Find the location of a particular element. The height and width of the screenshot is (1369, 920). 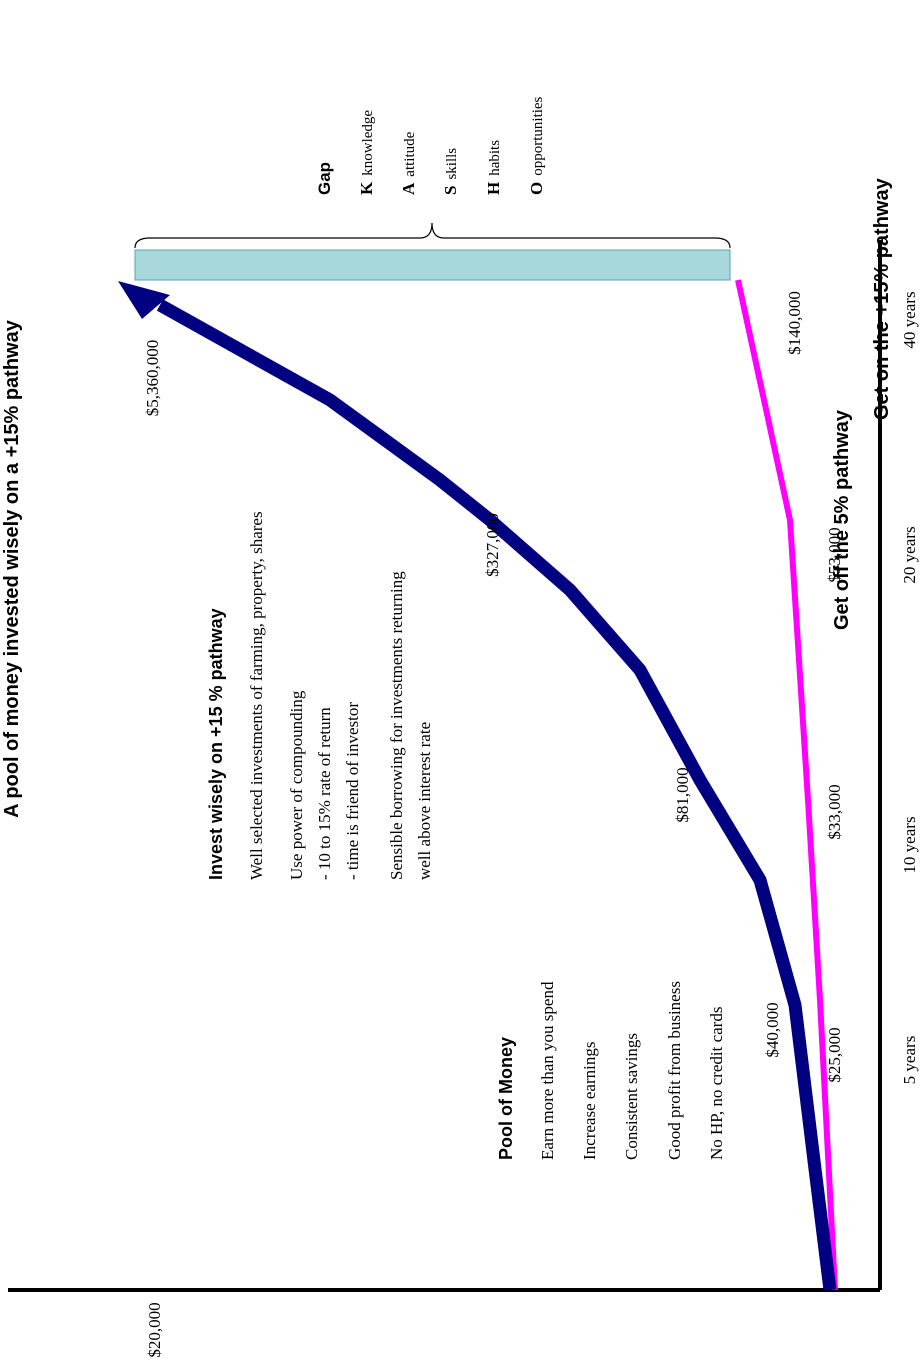

gap-letter: S is located at coordinates (450, 190).